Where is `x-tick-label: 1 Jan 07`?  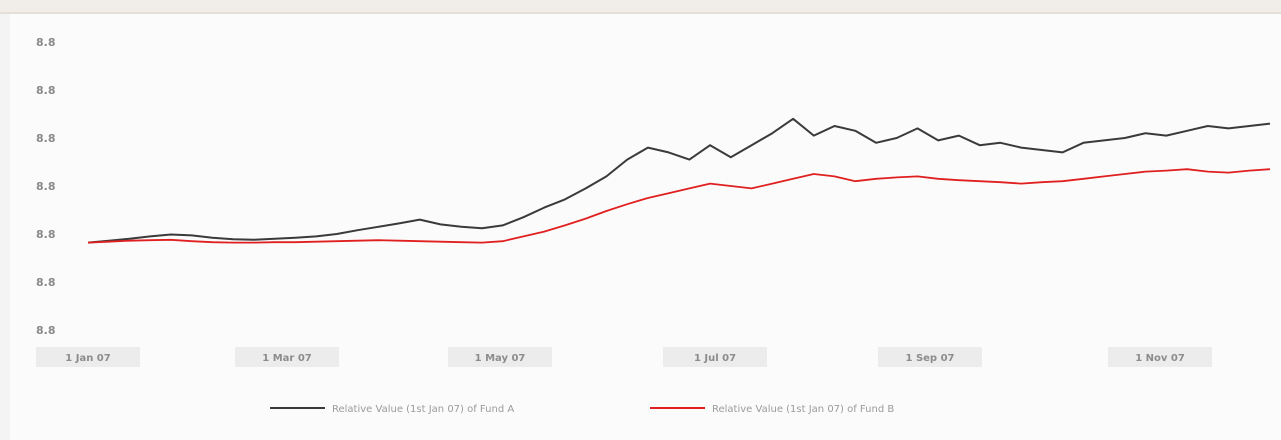 x-tick-label: 1 Jan 07 is located at coordinates (87, 358).